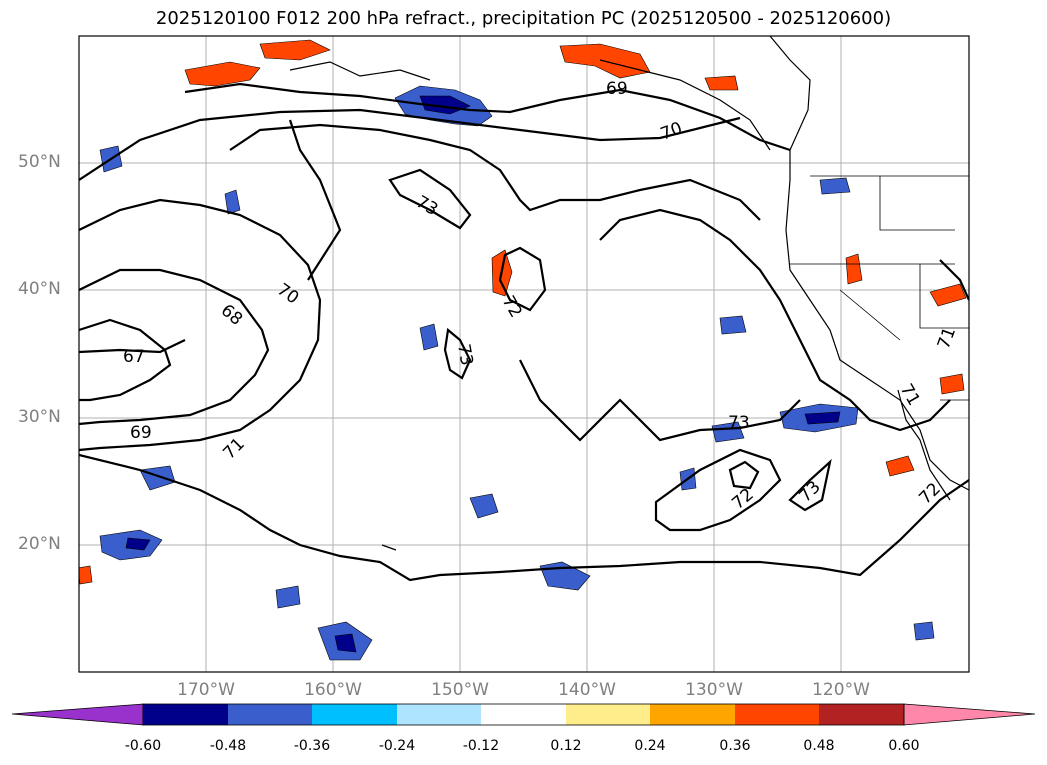  Describe the element at coordinates (879, 288) in the screenshot. I see `state-borders` at that location.